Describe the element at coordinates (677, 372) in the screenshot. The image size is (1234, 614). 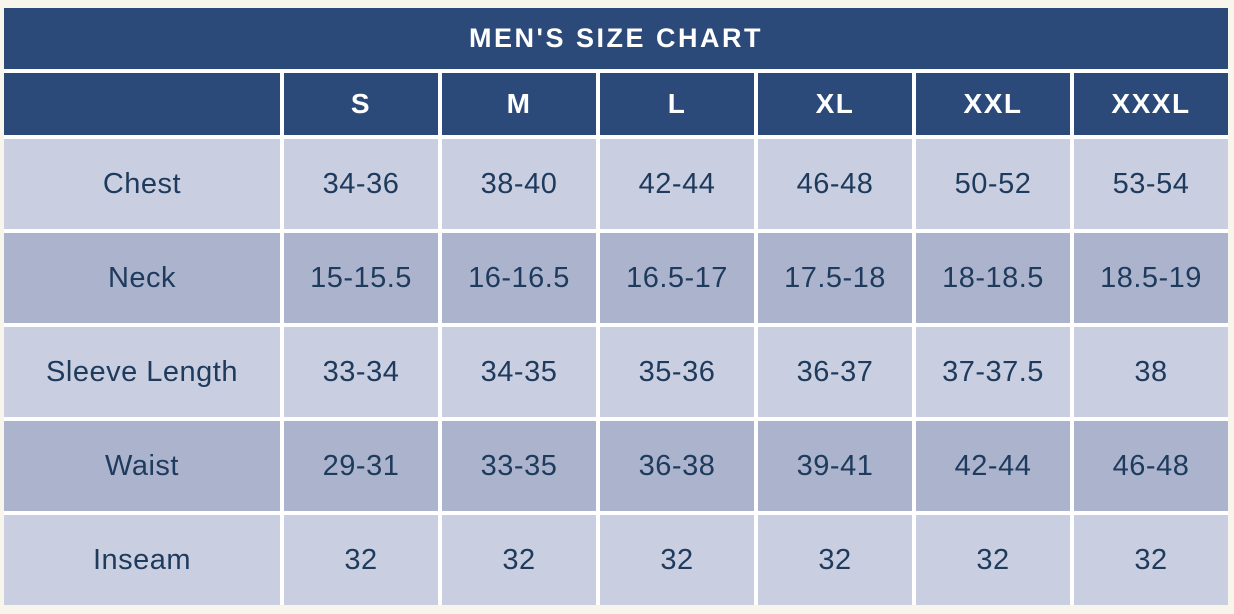
I see `size-cell-sleeve-l: 35-36` at that location.